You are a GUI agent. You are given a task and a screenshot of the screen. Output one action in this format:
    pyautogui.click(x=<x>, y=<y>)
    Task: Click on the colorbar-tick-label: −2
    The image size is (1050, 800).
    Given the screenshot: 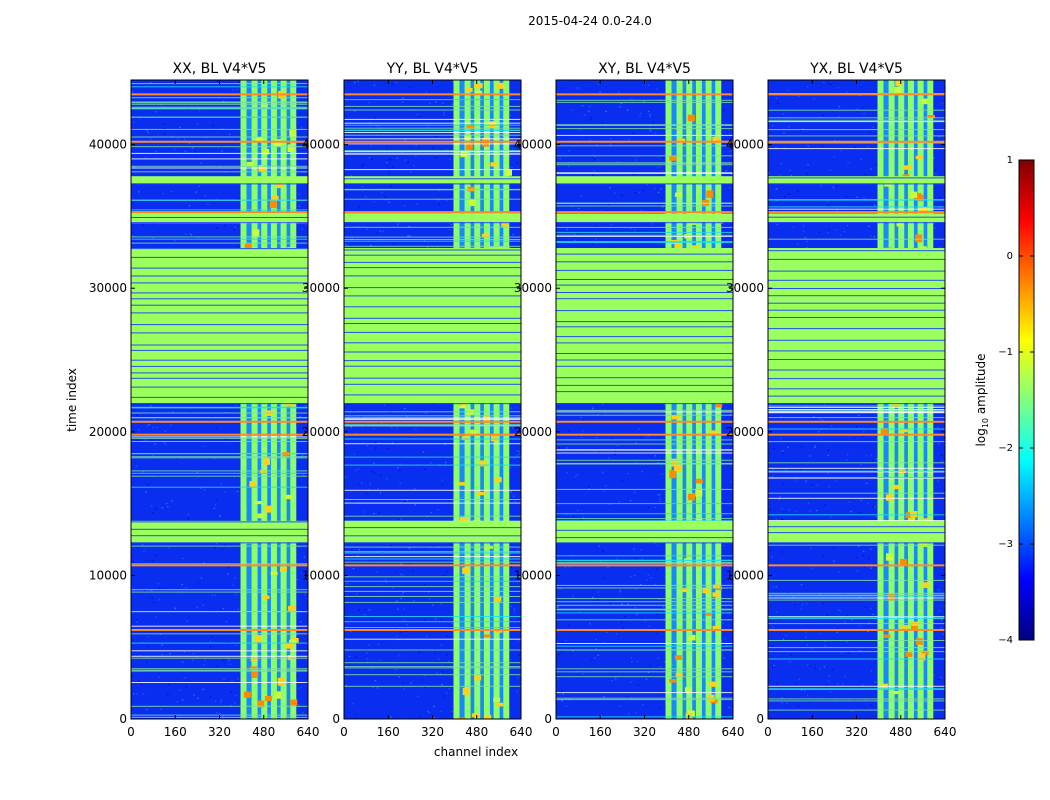 What is the action you would take?
    pyautogui.click(x=1005, y=448)
    